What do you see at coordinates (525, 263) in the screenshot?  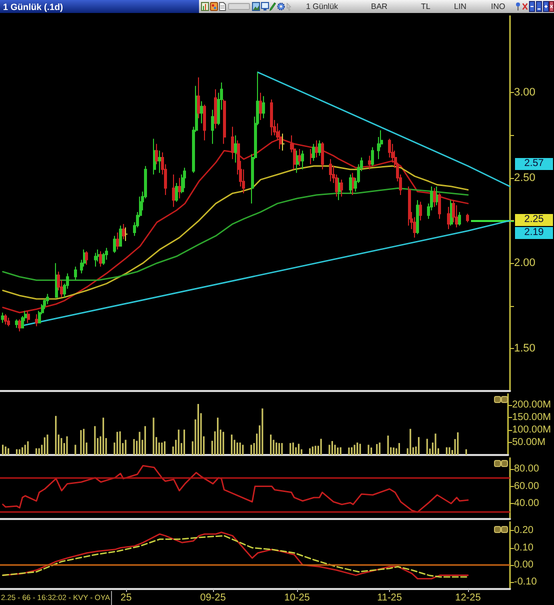 I see `y-tick-label: 2.00` at bounding box center [525, 263].